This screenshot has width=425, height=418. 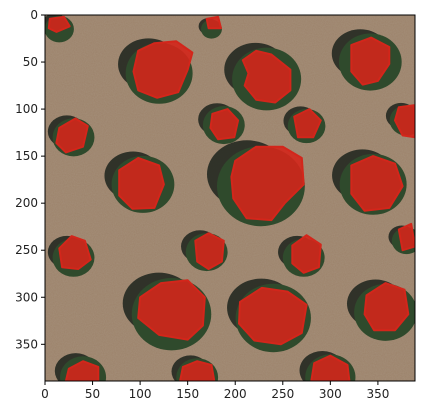 What do you see at coordinates (92, 394) in the screenshot?
I see `x-tick-label: 50` at bounding box center [92, 394].